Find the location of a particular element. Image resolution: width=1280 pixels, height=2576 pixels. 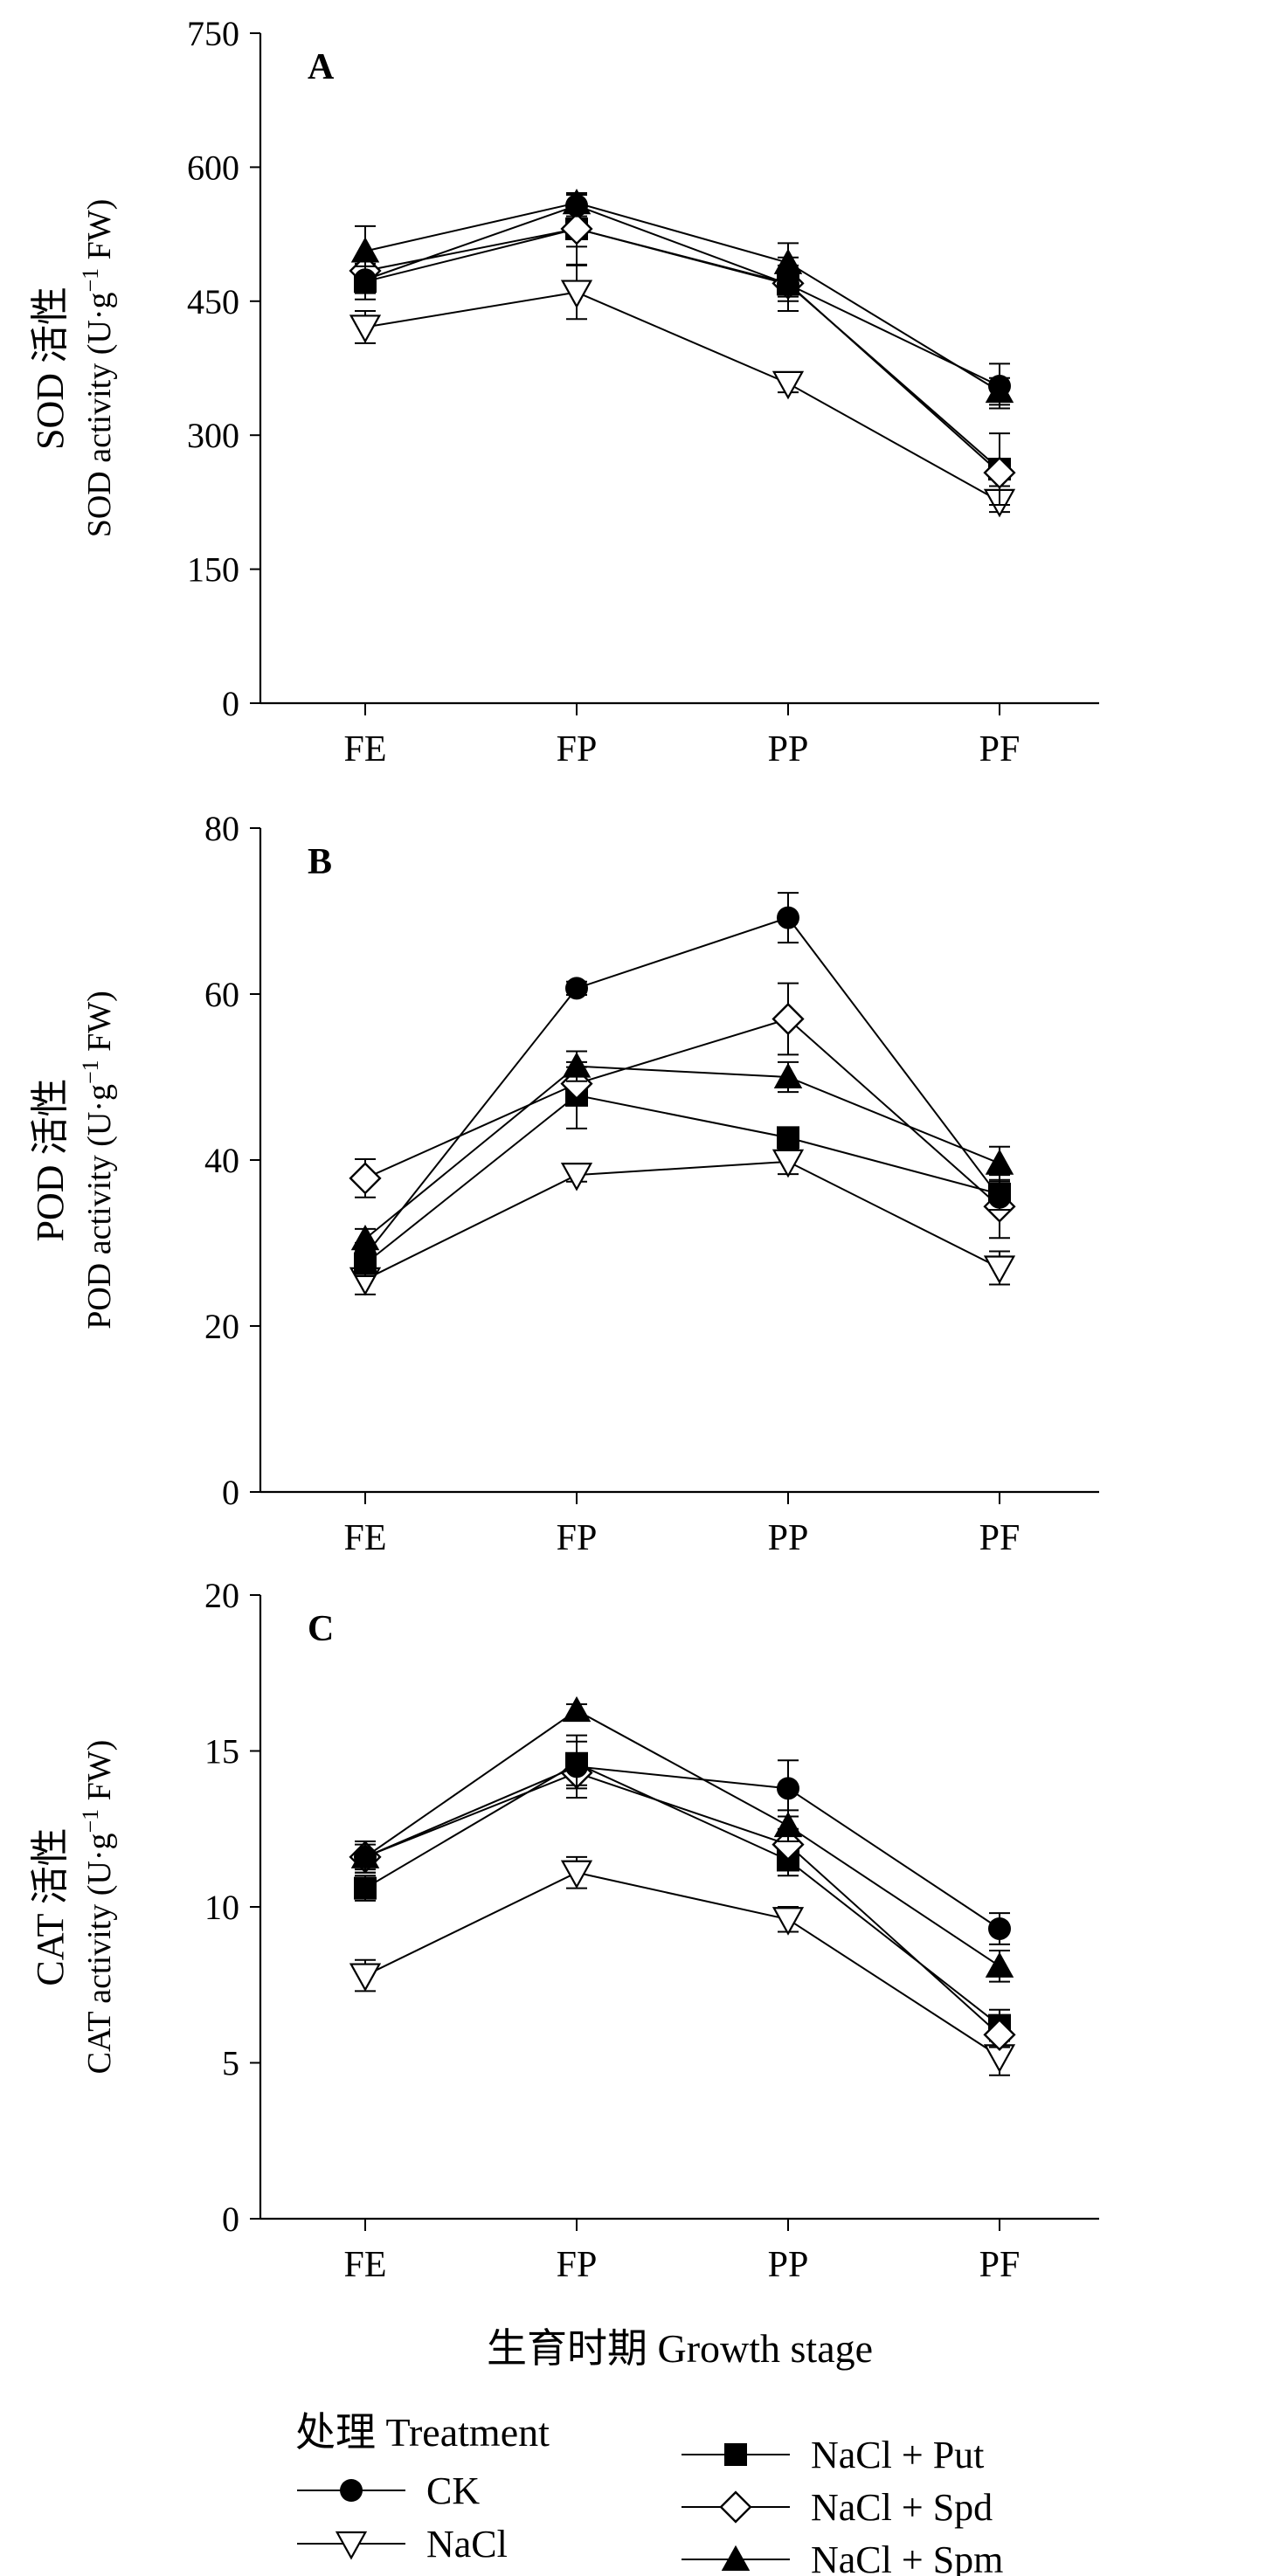

legend-label: NaCl + Put is located at coordinates (897, 2455).